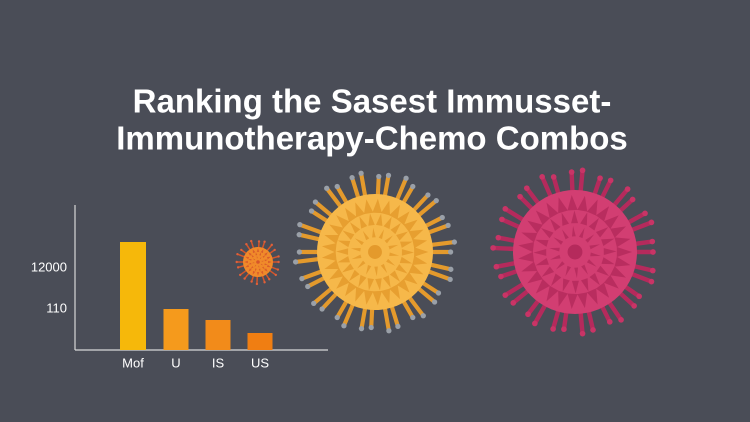 The image size is (750, 422). What do you see at coordinates (49, 266) in the screenshot?
I see `y-tick-label: 12000` at bounding box center [49, 266].